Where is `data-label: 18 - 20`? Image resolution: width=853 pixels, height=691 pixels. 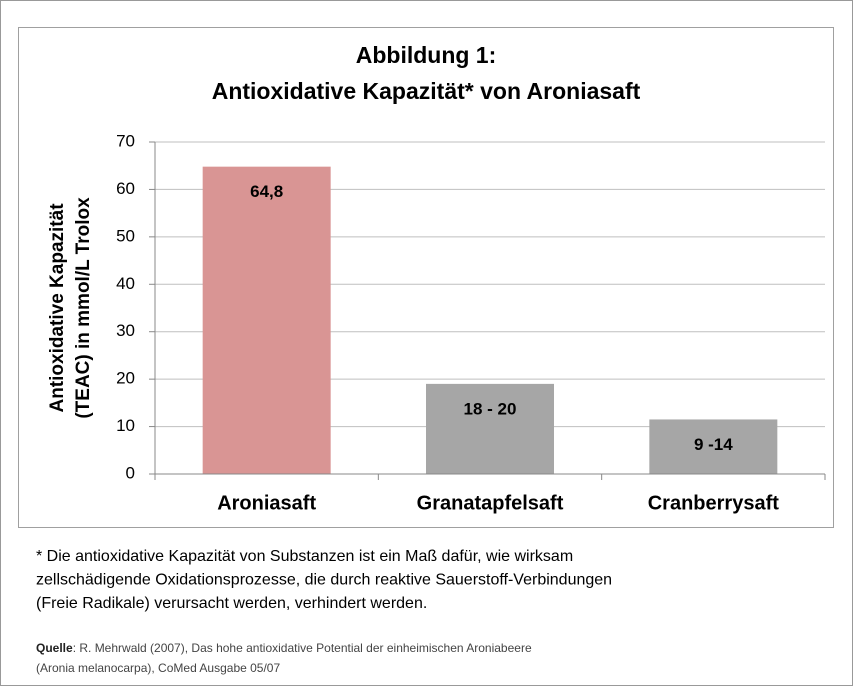
data-label: 18 - 20 is located at coordinates (490, 408).